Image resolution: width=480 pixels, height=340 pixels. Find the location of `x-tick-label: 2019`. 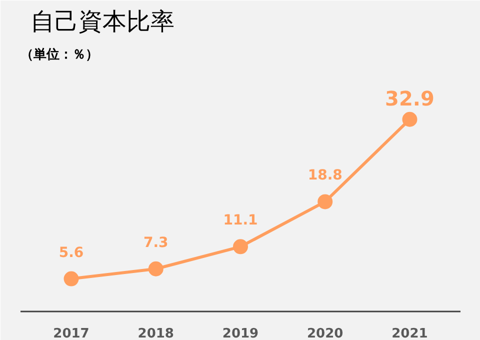

x-tick-label: 2019 is located at coordinates (240, 333).